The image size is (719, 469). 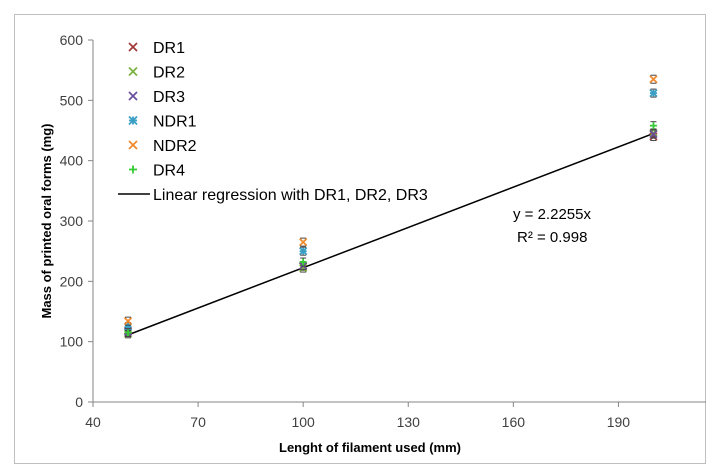 What do you see at coordinates (72, 40) in the screenshot?
I see `y-tick-label: 600` at bounding box center [72, 40].